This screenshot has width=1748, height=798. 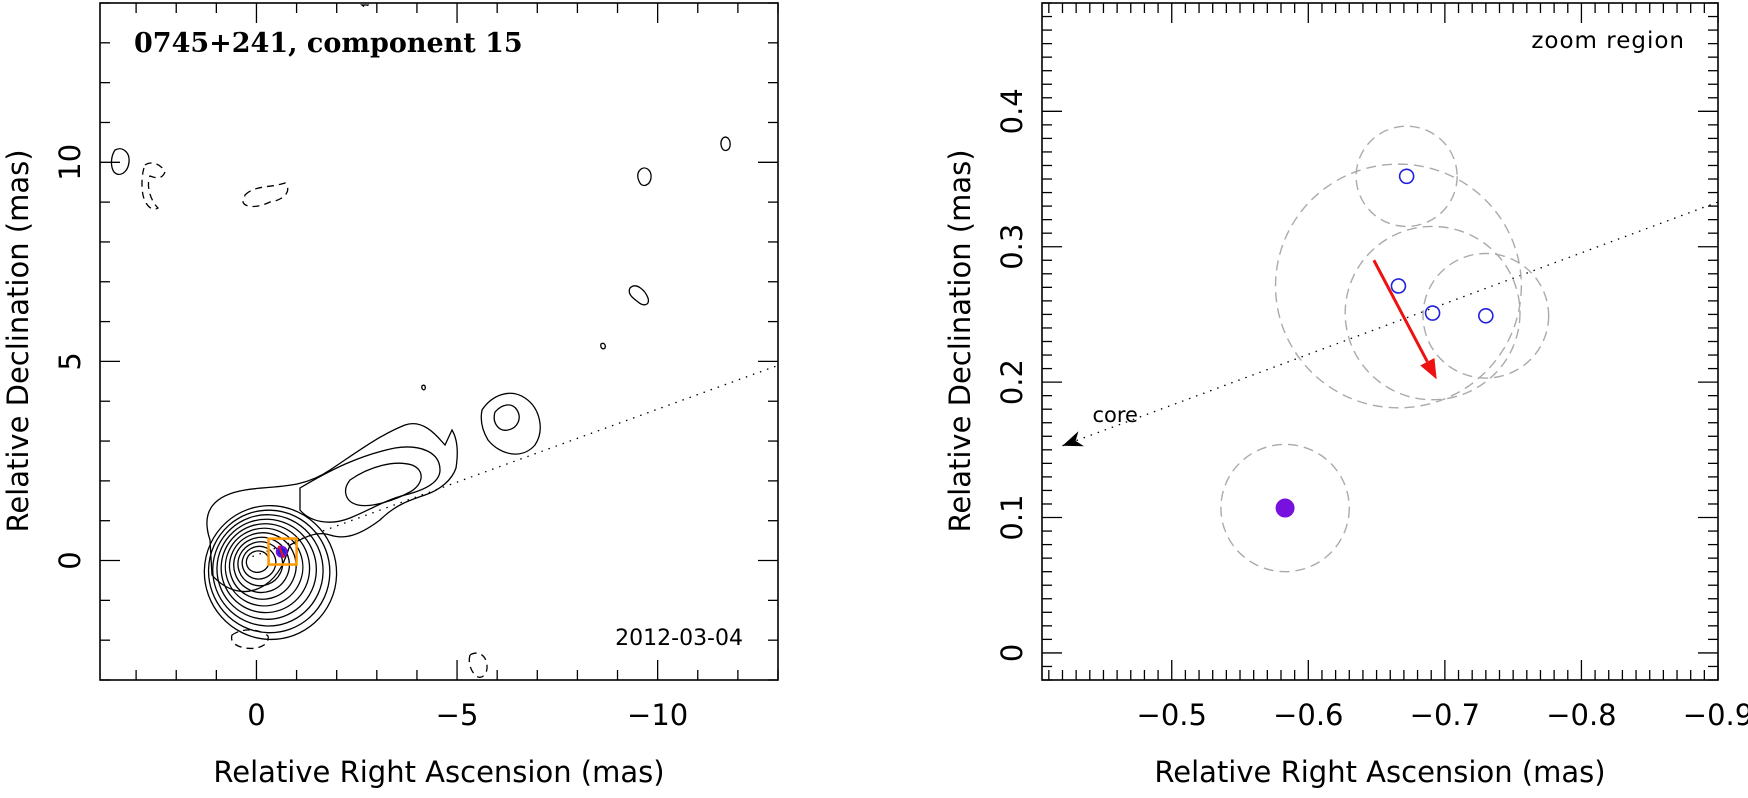 What do you see at coordinates (515, 461) in the screenshot?
I see `jet-direction-line` at bounding box center [515, 461].